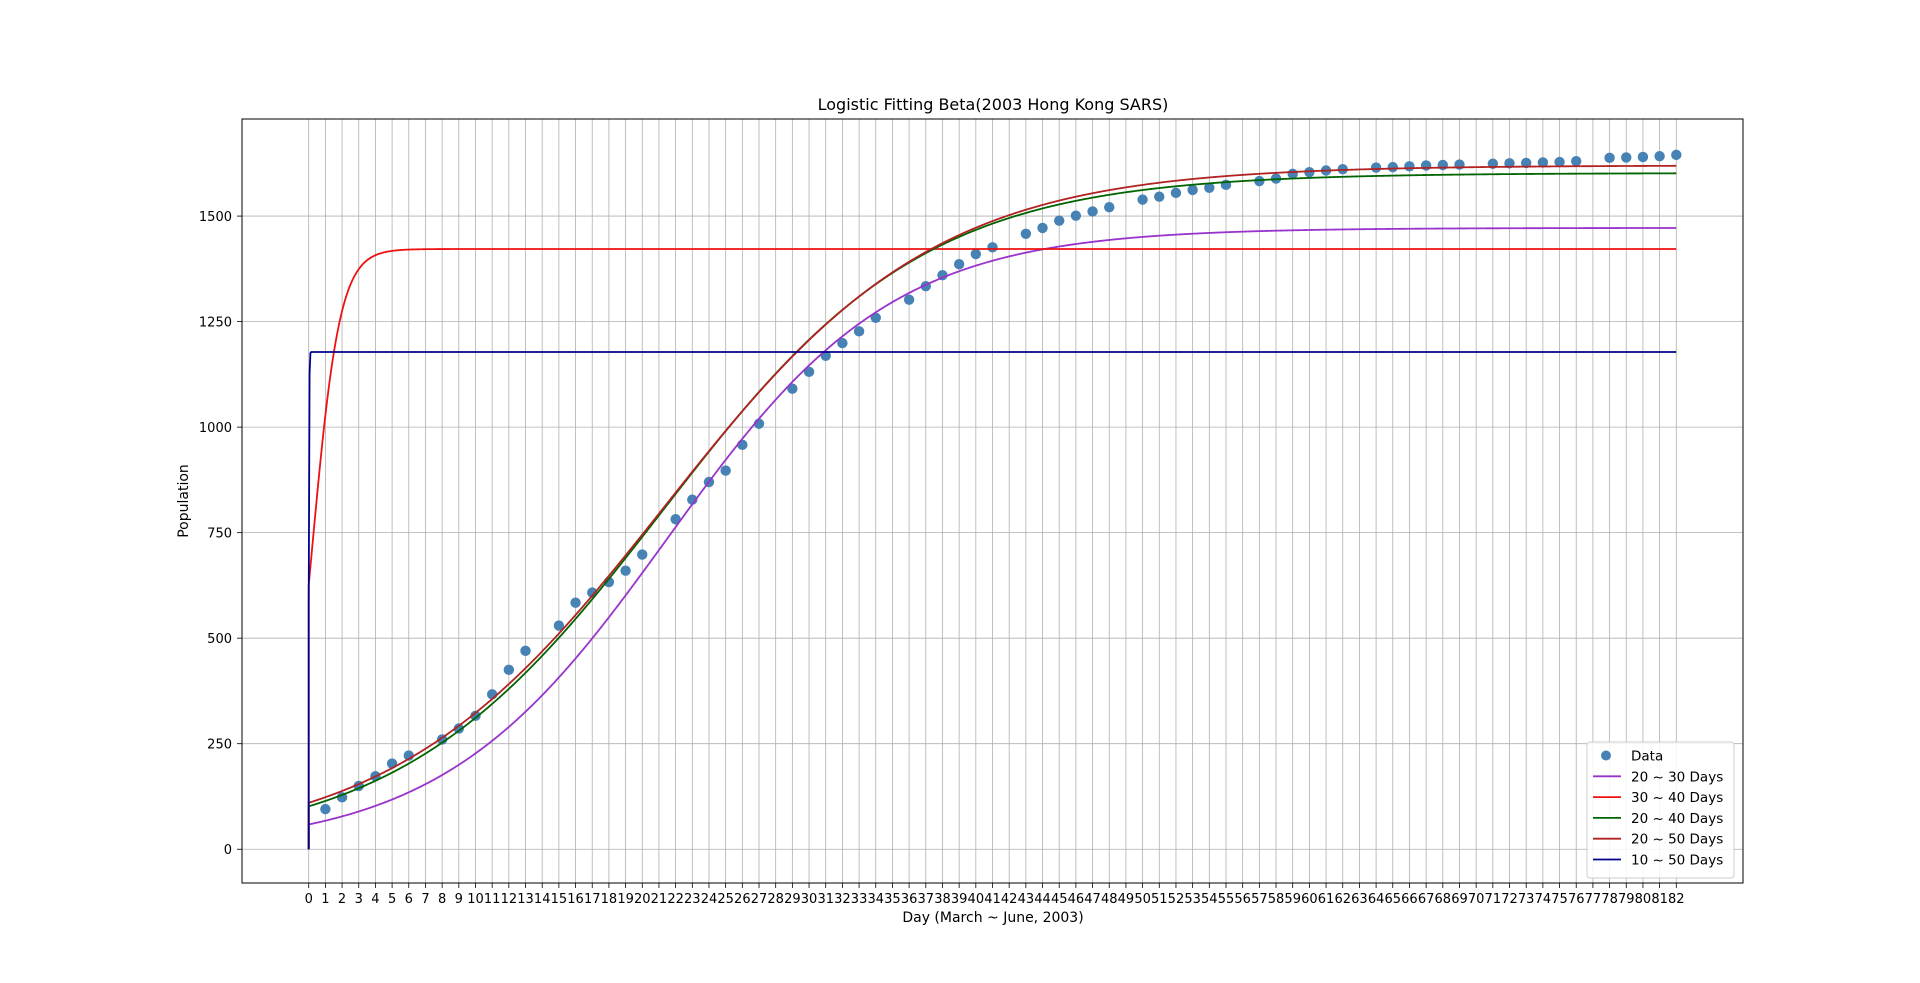  What do you see at coordinates (892, 899) in the screenshot?
I see `x-tick-label: 35` at bounding box center [892, 899].